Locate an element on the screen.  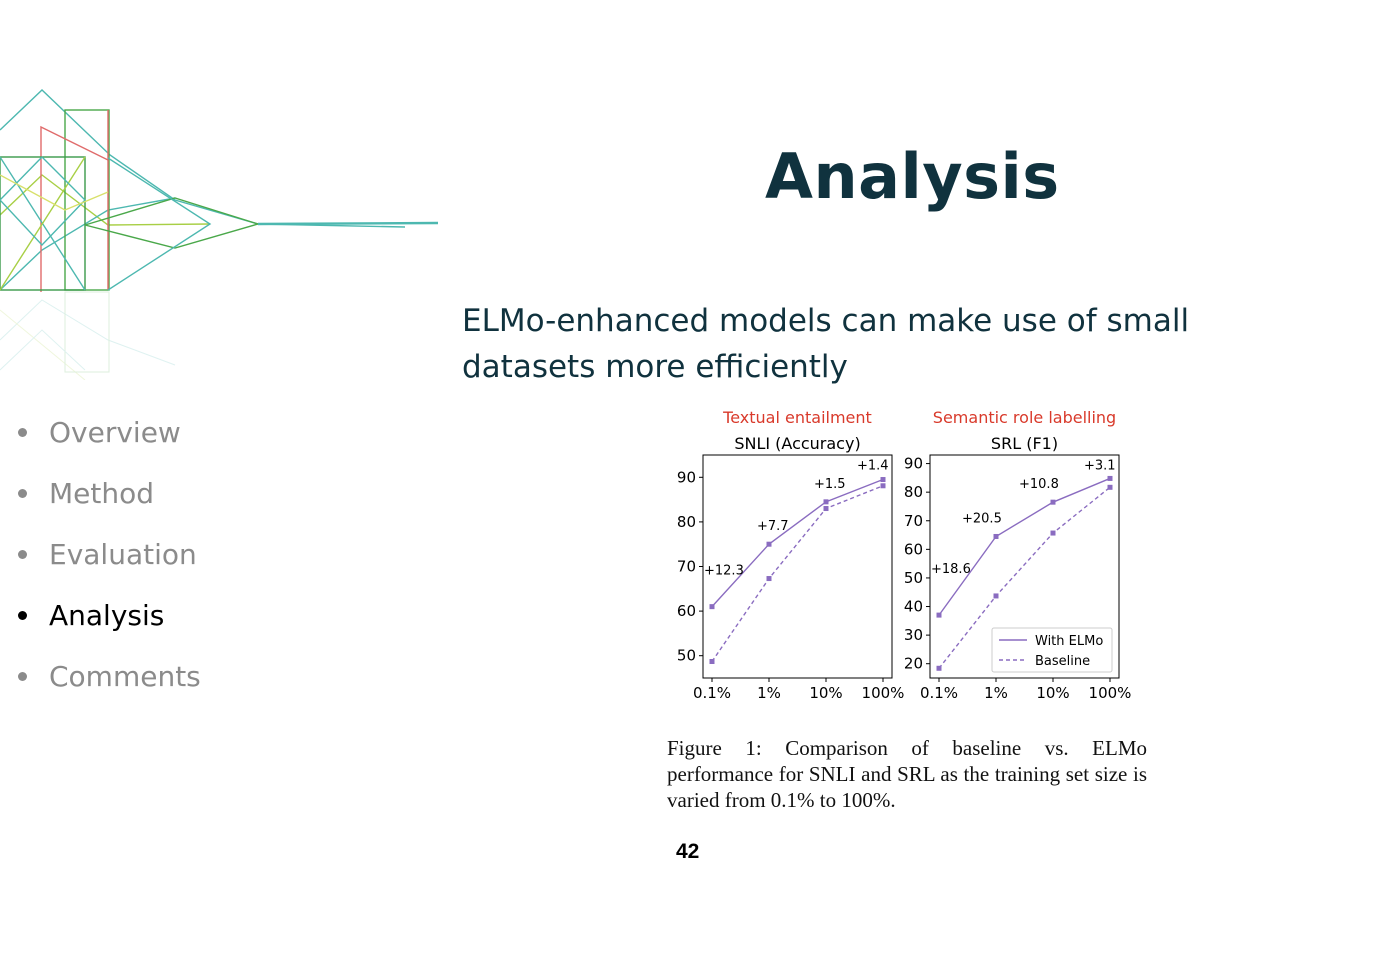
y-tick-label: 40 is located at coordinates (913, 607).